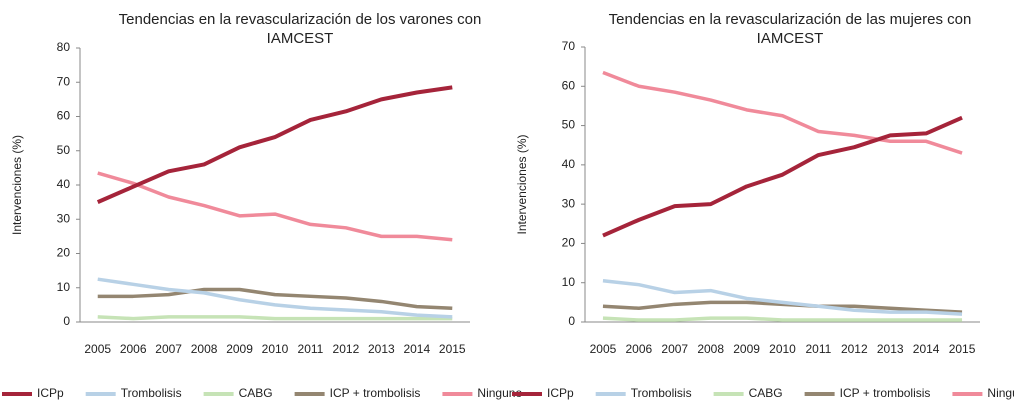 The height and width of the screenshot is (403, 1014). Describe the element at coordinates (64, 47) in the screenshot. I see `y-tick-label: 80` at that location.